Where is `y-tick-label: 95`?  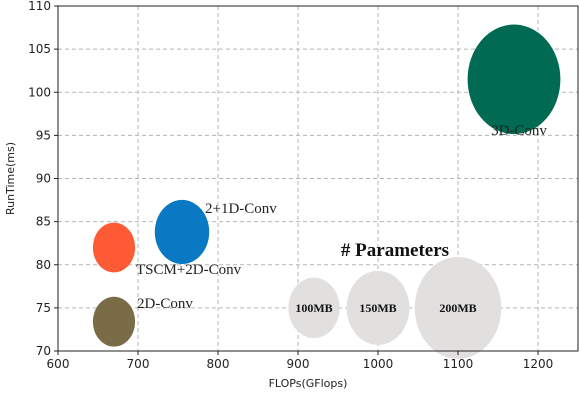
y-tick-label: 95 is located at coordinates (43, 135).